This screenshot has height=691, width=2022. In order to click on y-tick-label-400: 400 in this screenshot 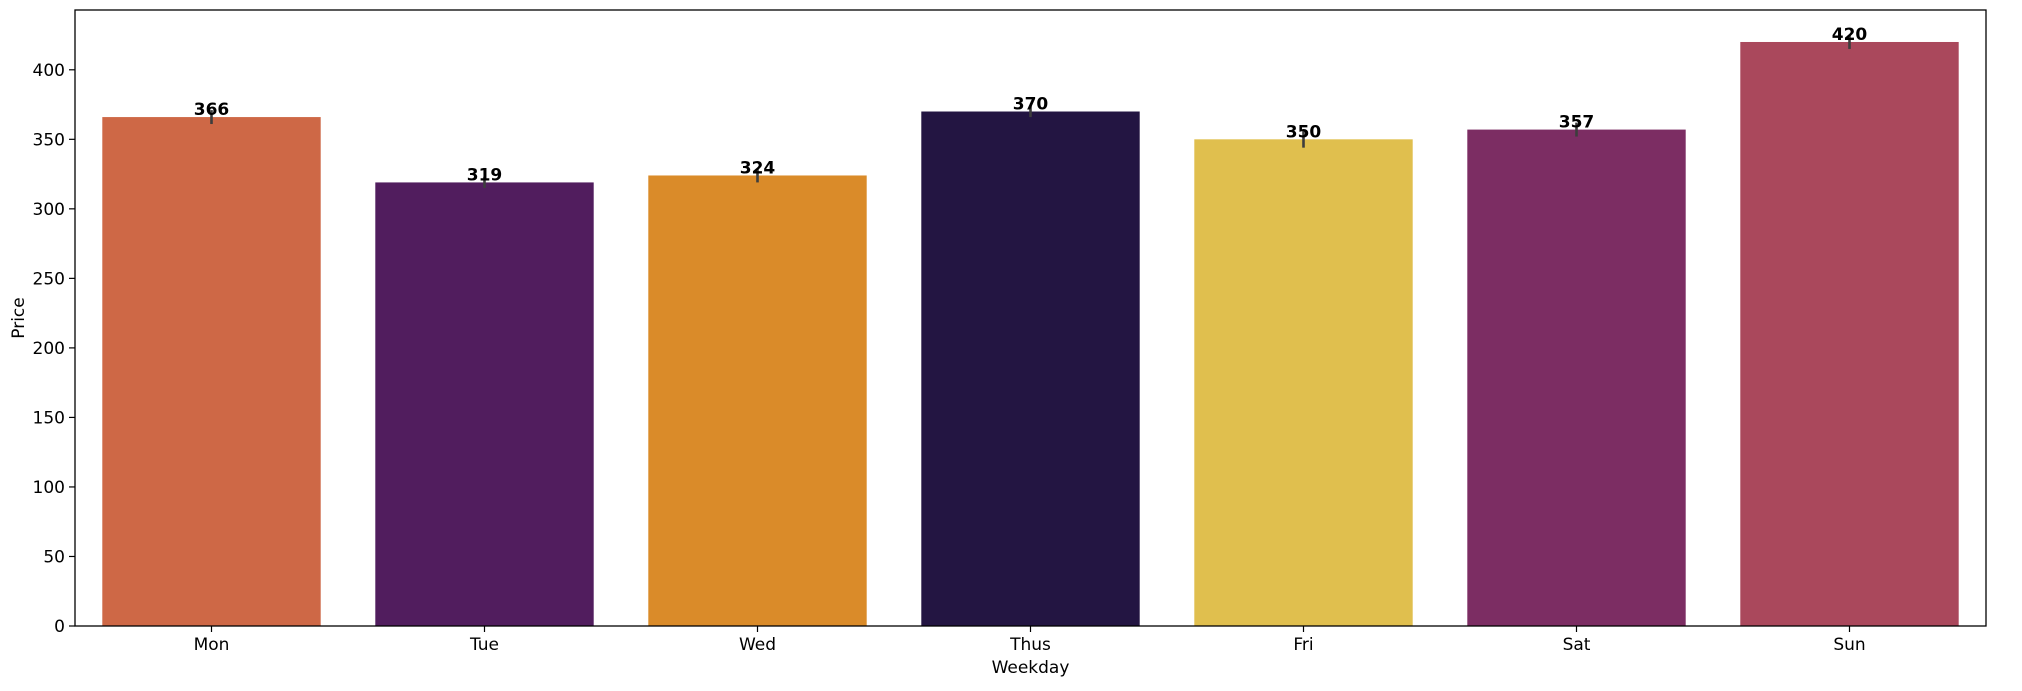, I will do `click(49, 71)`.